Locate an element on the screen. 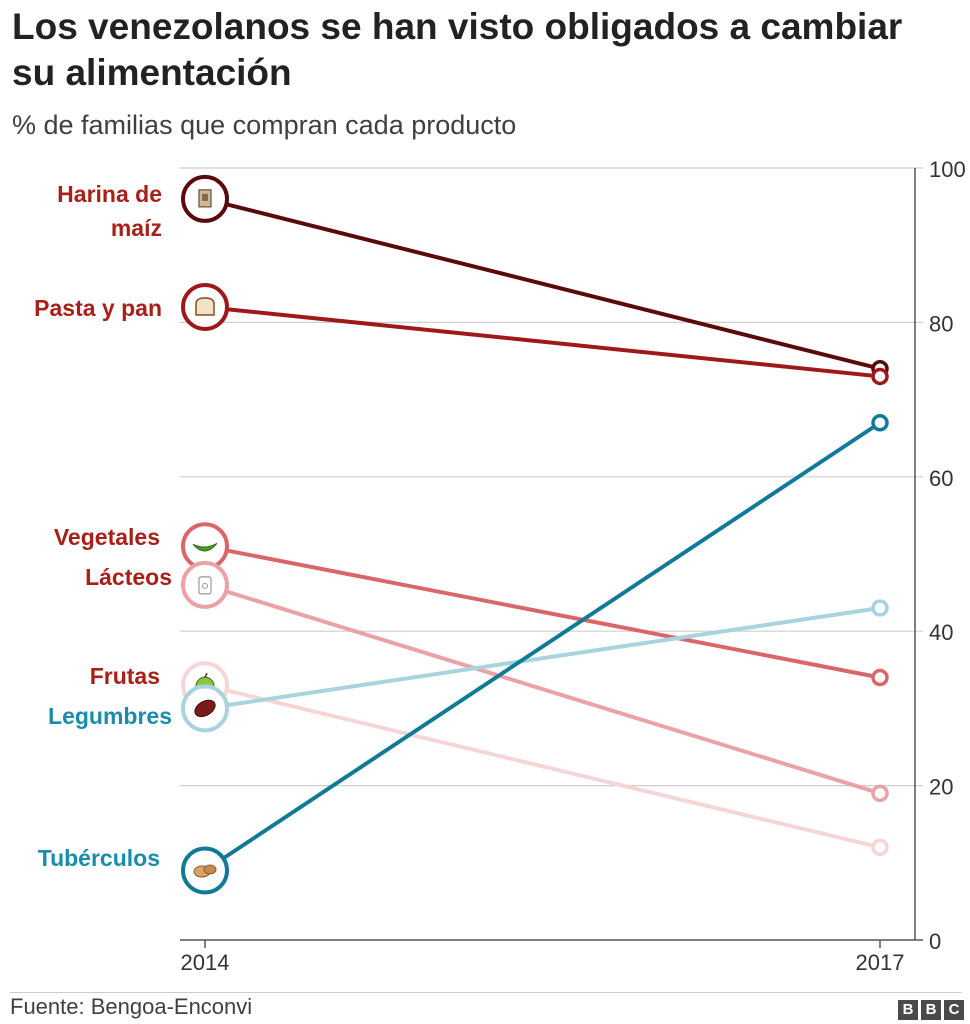 This screenshot has height=1024, width=970. apple-stem is located at coordinates (206, 675).